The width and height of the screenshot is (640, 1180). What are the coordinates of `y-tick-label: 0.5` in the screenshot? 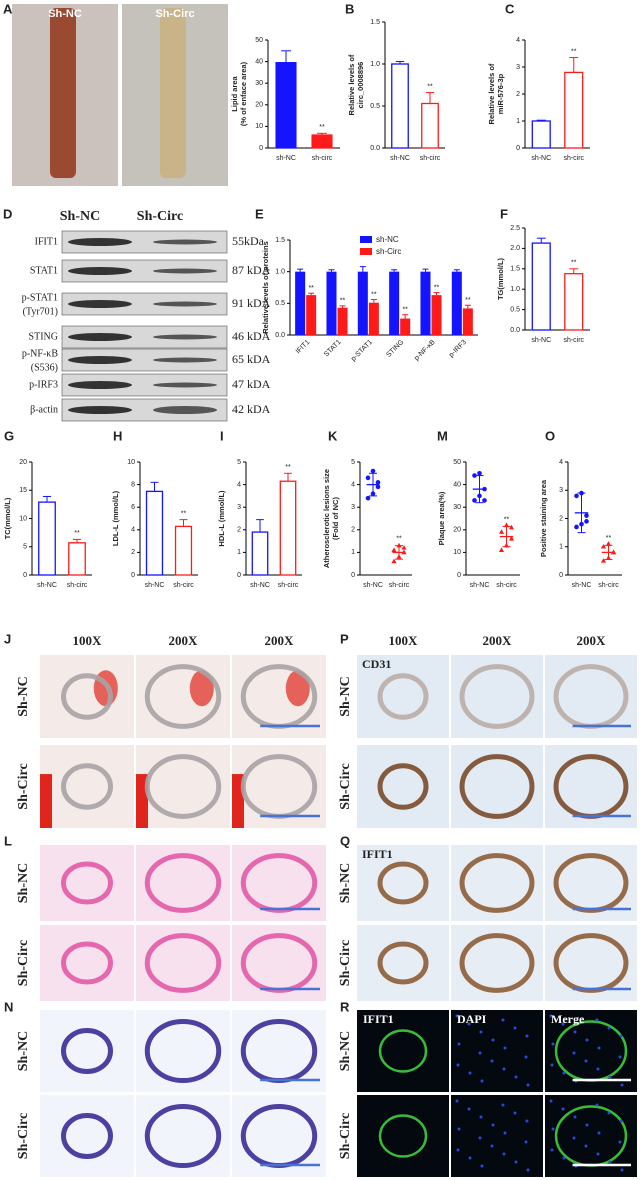 It's located at (280, 303).